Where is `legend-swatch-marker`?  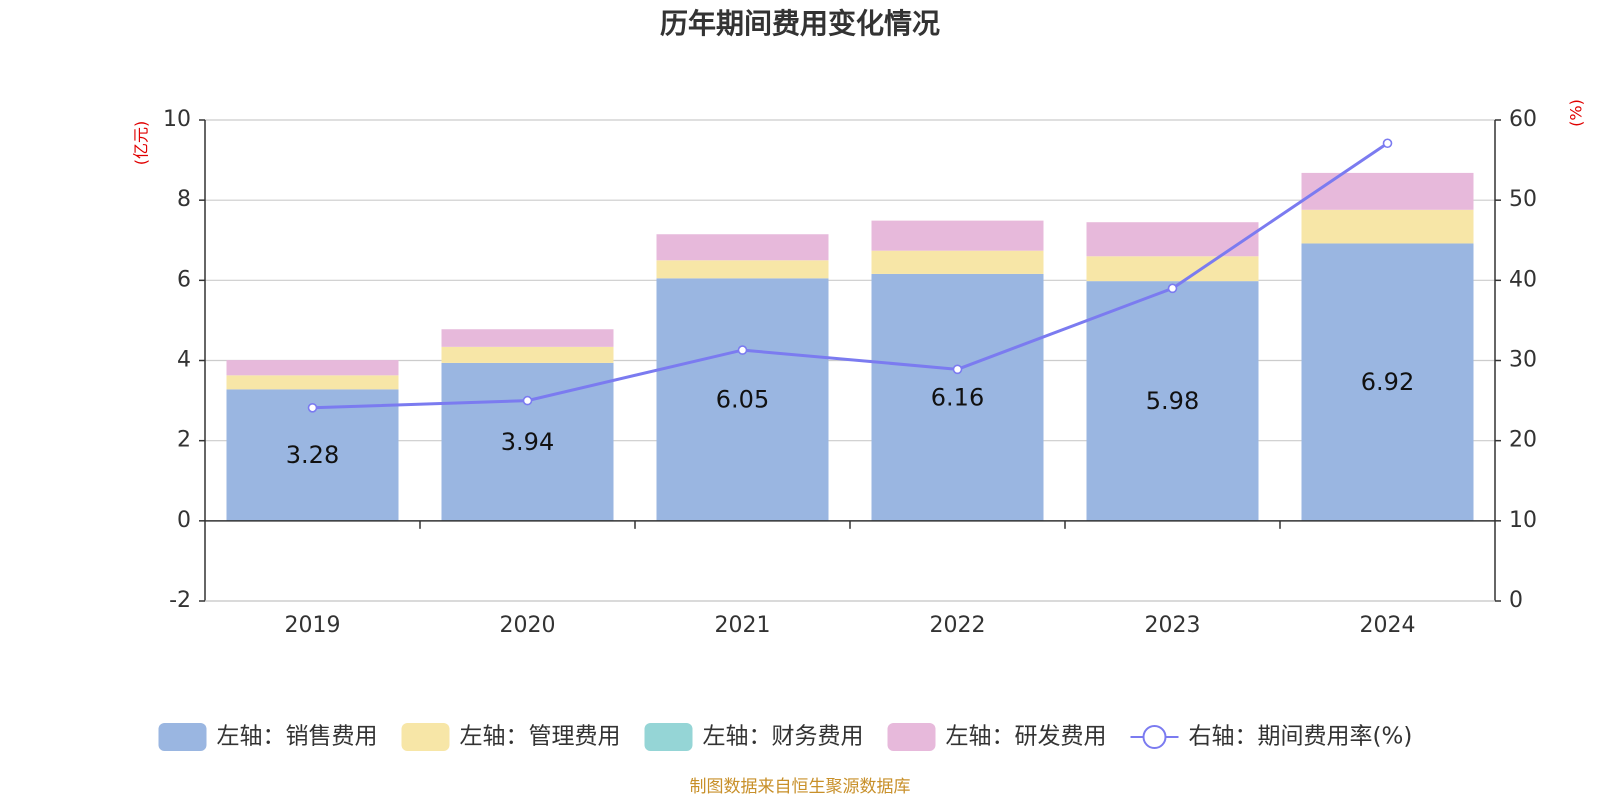 legend-swatch-marker is located at coordinates (1154, 737).